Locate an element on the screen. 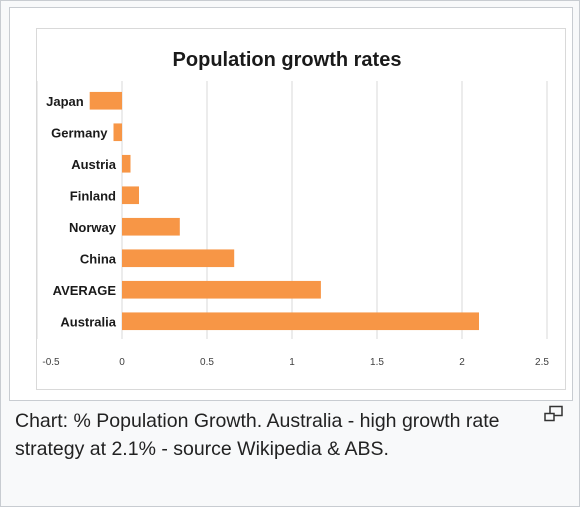 This screenshot has height=507, width=580. bar-china is located at coordinates (178, 258).